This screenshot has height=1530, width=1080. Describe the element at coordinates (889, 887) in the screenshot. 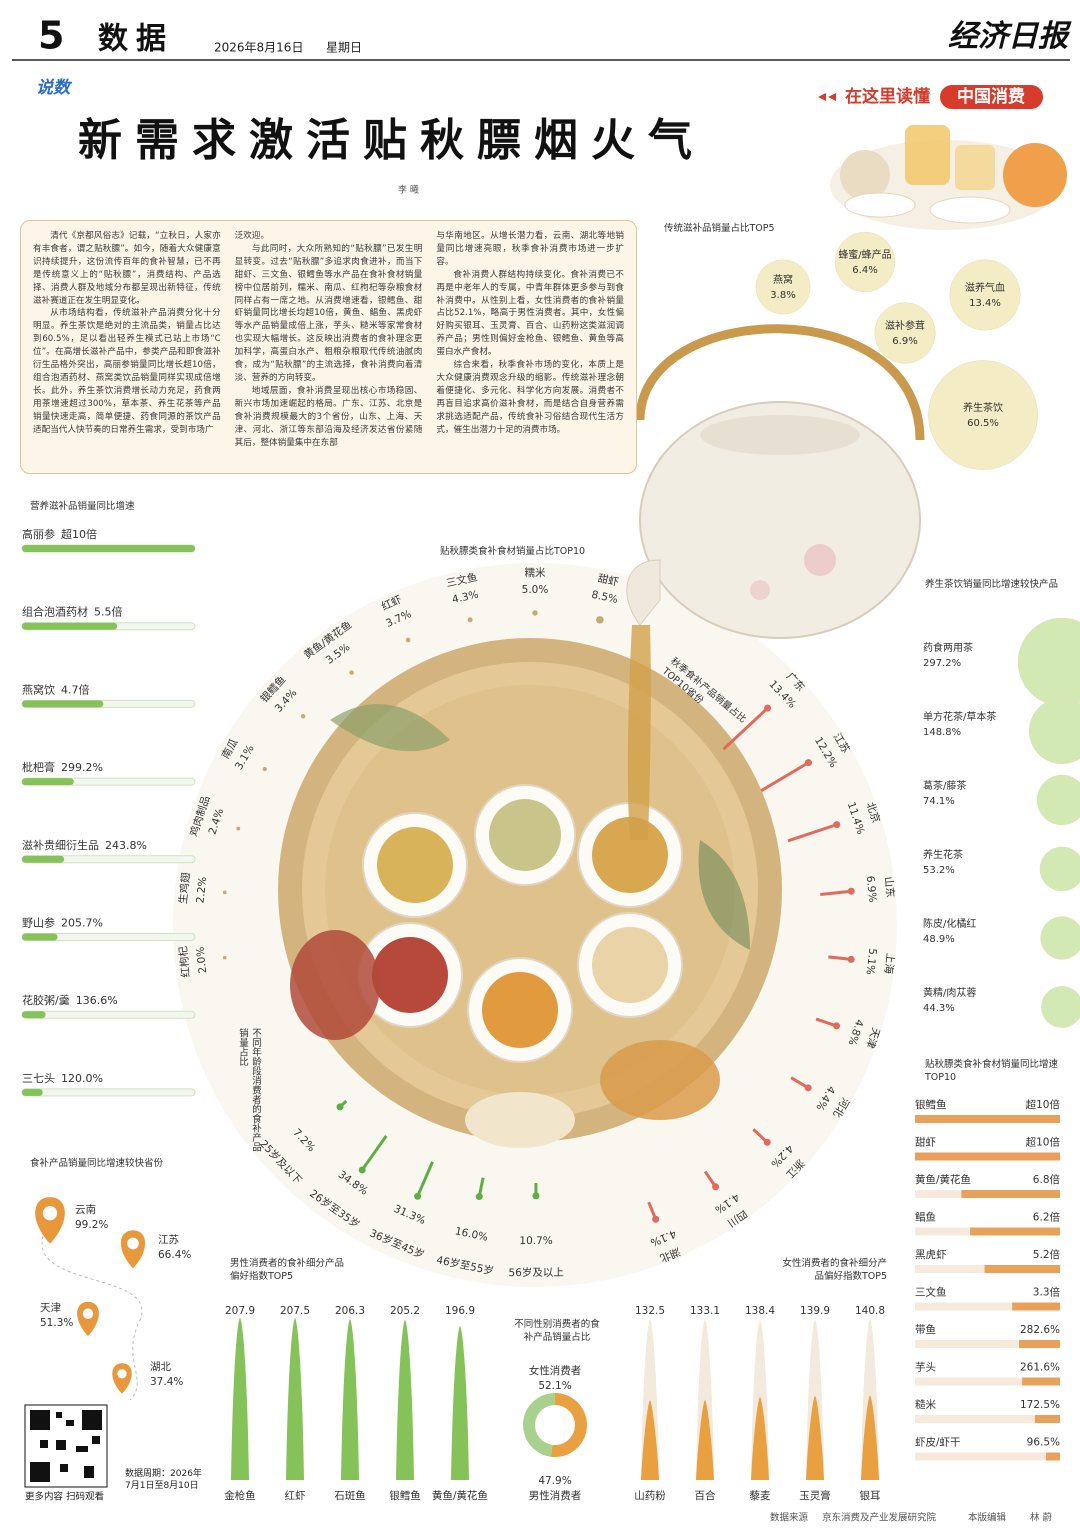

I see `category-label: 山东` at that location.